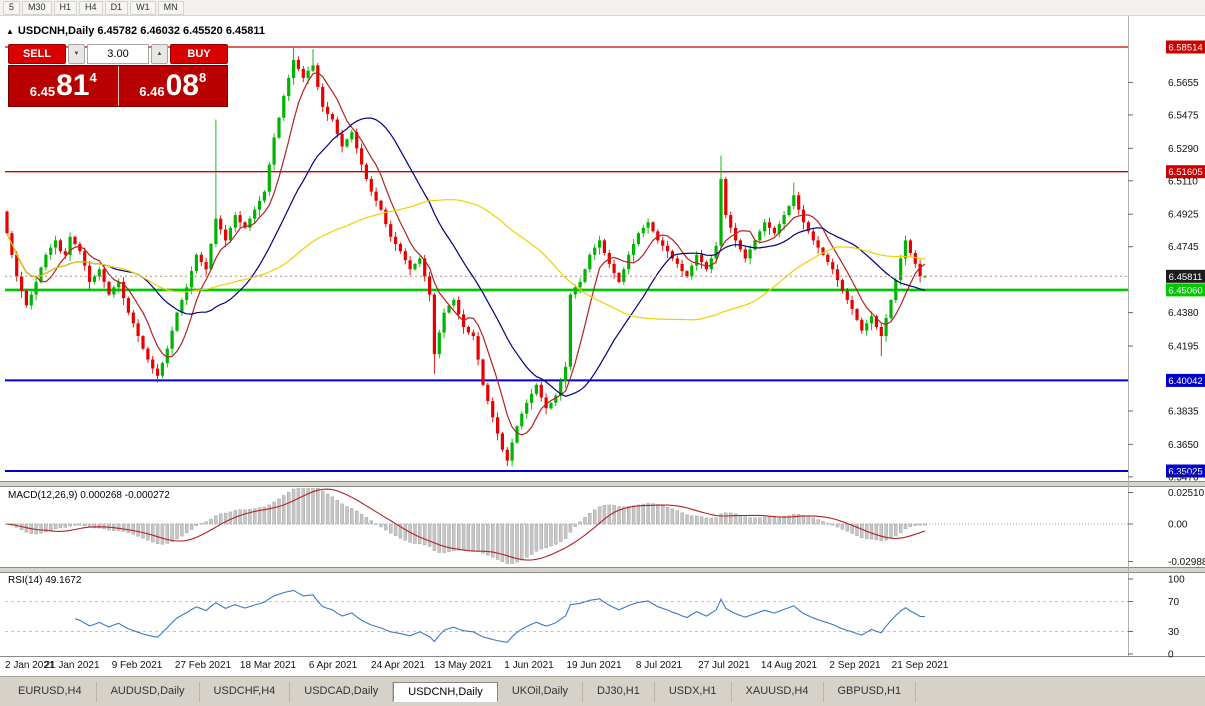 This screenshot has width=1205, height=706. What do you see at coordinates (1183, 412) in the screenshot?
I see `svg-text: 6.3835` at bounding box center [1183, 412].